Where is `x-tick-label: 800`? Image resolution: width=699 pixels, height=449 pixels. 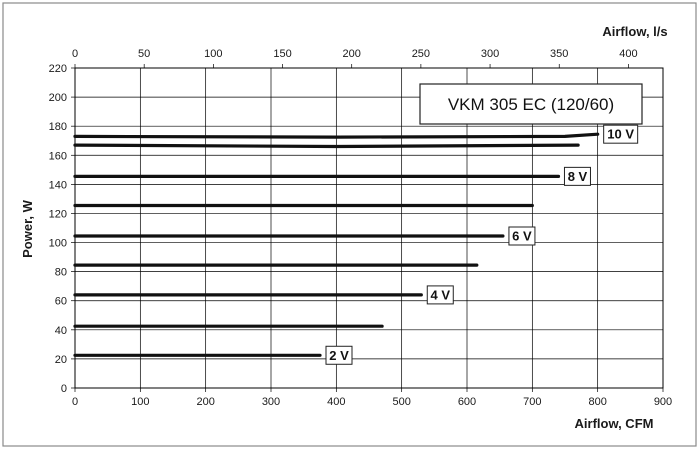
x-tick-label: 800 is located at coordinates (597, 402).